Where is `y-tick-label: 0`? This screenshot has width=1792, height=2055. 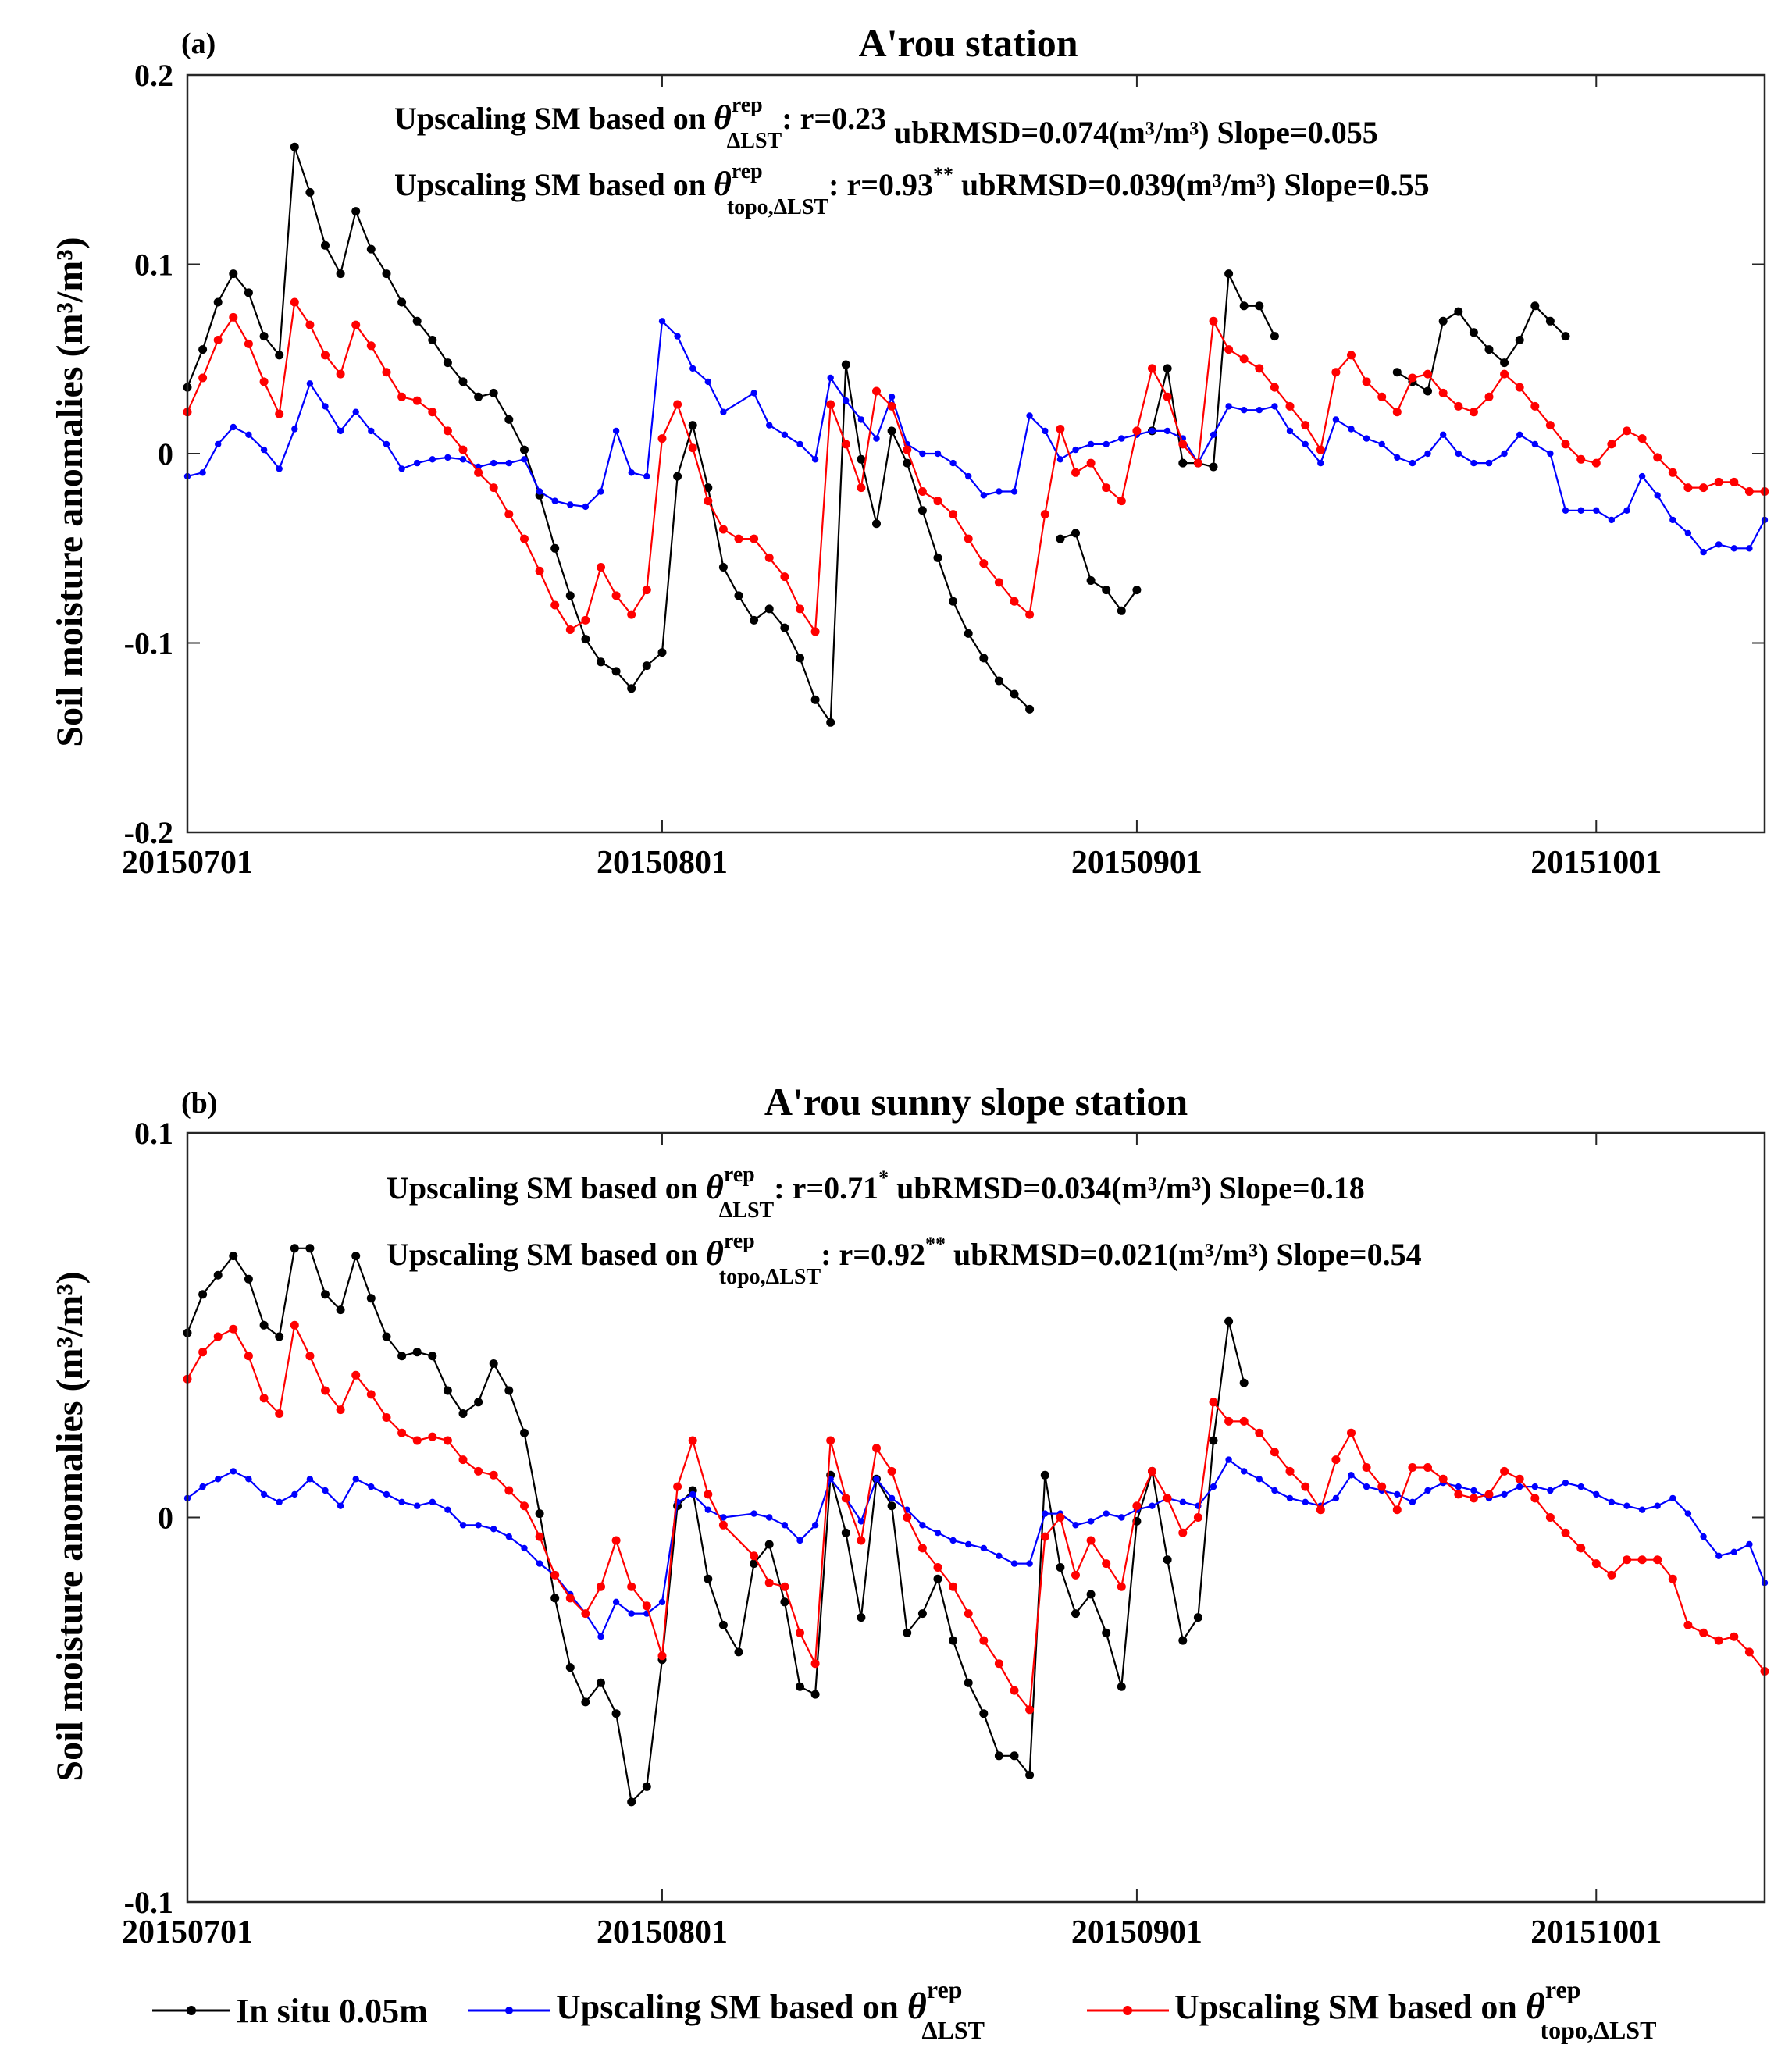
y-tick-label: 0 is located at coordinates (165, 1518).